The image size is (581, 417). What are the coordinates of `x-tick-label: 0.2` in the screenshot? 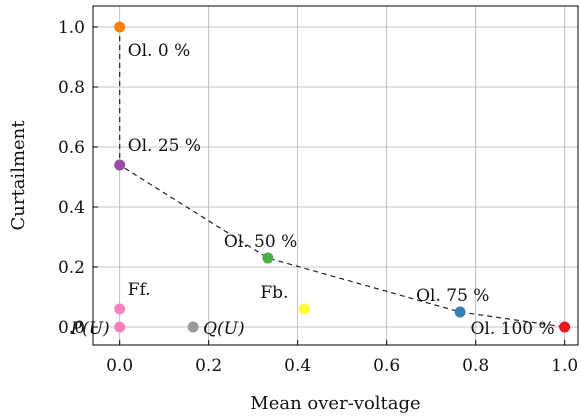 It's located at (208, 366).